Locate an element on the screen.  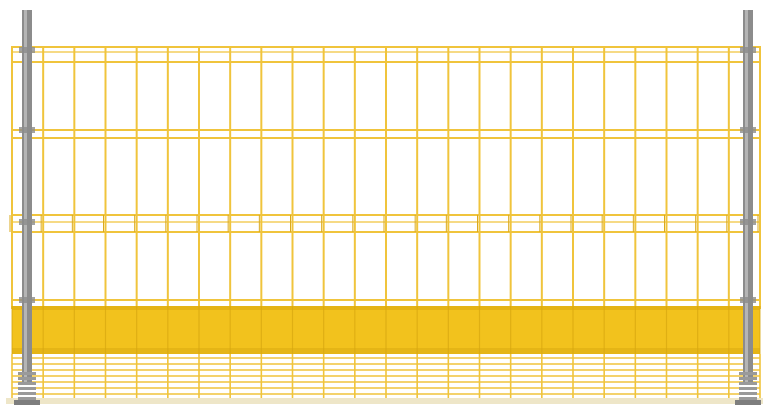
toe-board is located at coordinates (386, 330).